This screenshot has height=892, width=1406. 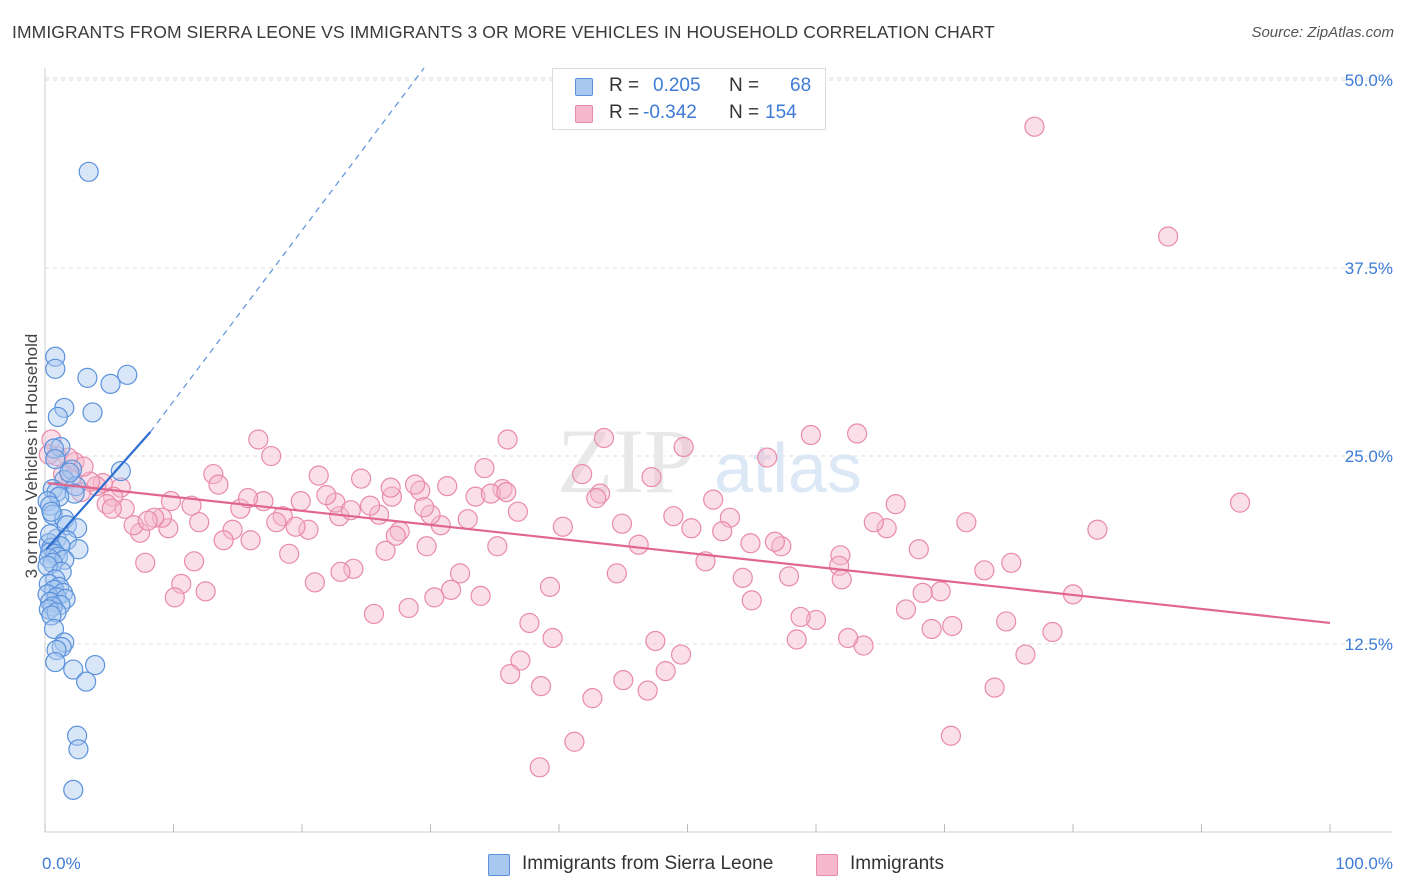 What do you see at coordinates (689, 553) in the screenshot?
I see `immigrants-trend-line` at bounding box center [689, 553].